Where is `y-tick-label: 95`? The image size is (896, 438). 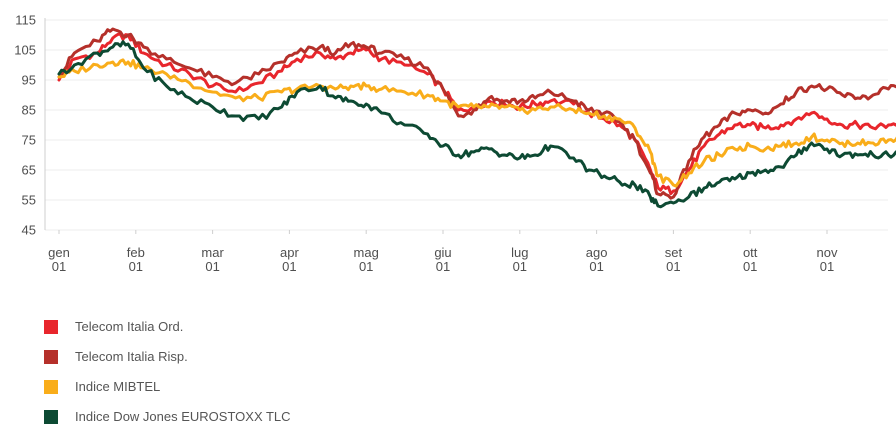
y-tick-label: 95 is located at coordinates (29, 80).